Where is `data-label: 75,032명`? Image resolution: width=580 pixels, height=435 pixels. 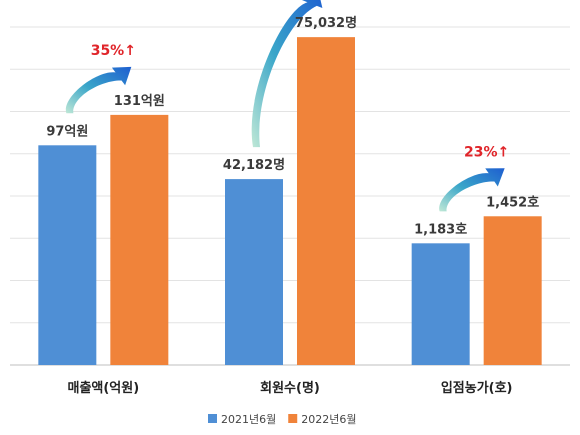
data-label: 75,032명 is located at coordinates (326, 23).